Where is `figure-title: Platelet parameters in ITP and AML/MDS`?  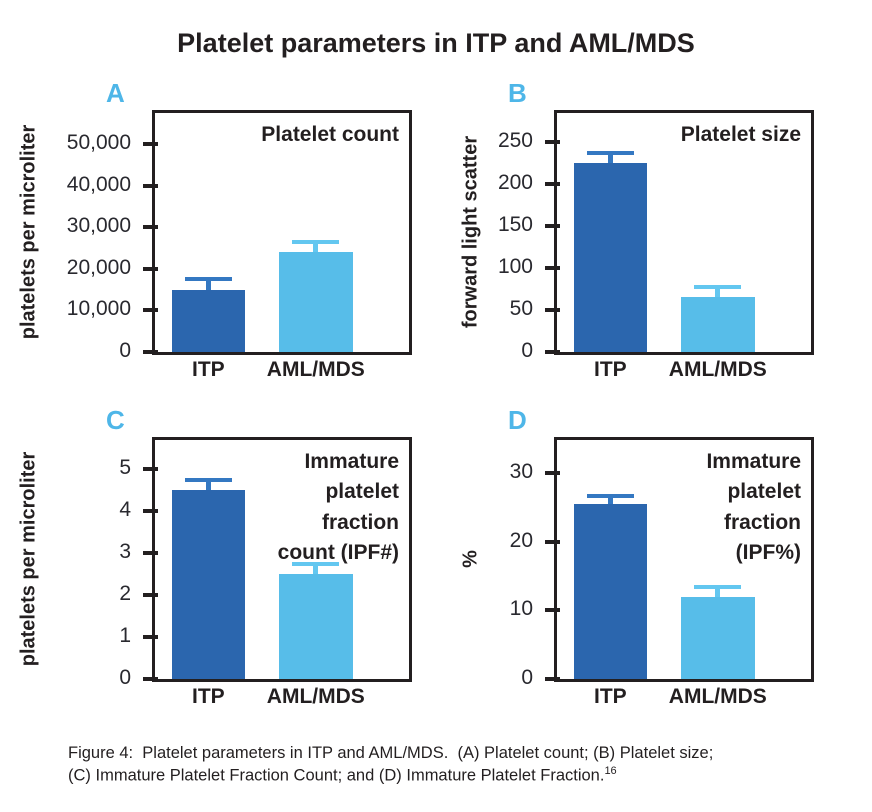 figure-title: Platelet parameters in ITP and AML/MDS is located at coordinates (436, 43).